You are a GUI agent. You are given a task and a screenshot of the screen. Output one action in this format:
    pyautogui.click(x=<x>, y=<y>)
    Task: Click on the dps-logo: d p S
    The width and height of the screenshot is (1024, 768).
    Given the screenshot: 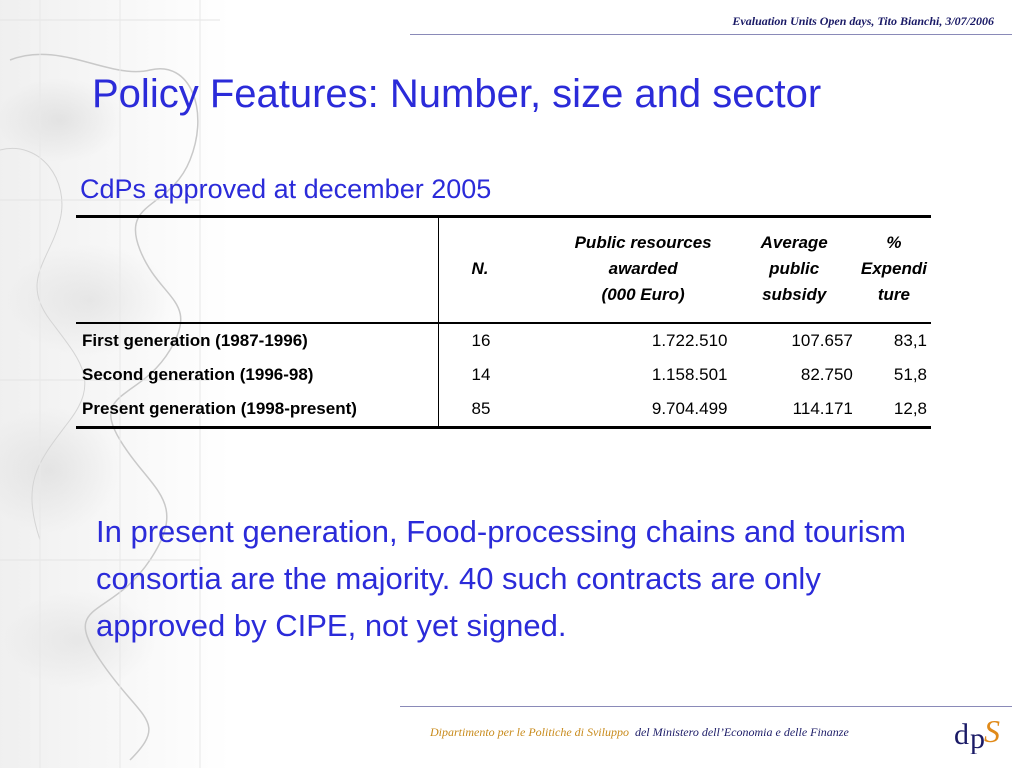 What is the action you would take?
    pyautogui.click(x=980, y=732)
    